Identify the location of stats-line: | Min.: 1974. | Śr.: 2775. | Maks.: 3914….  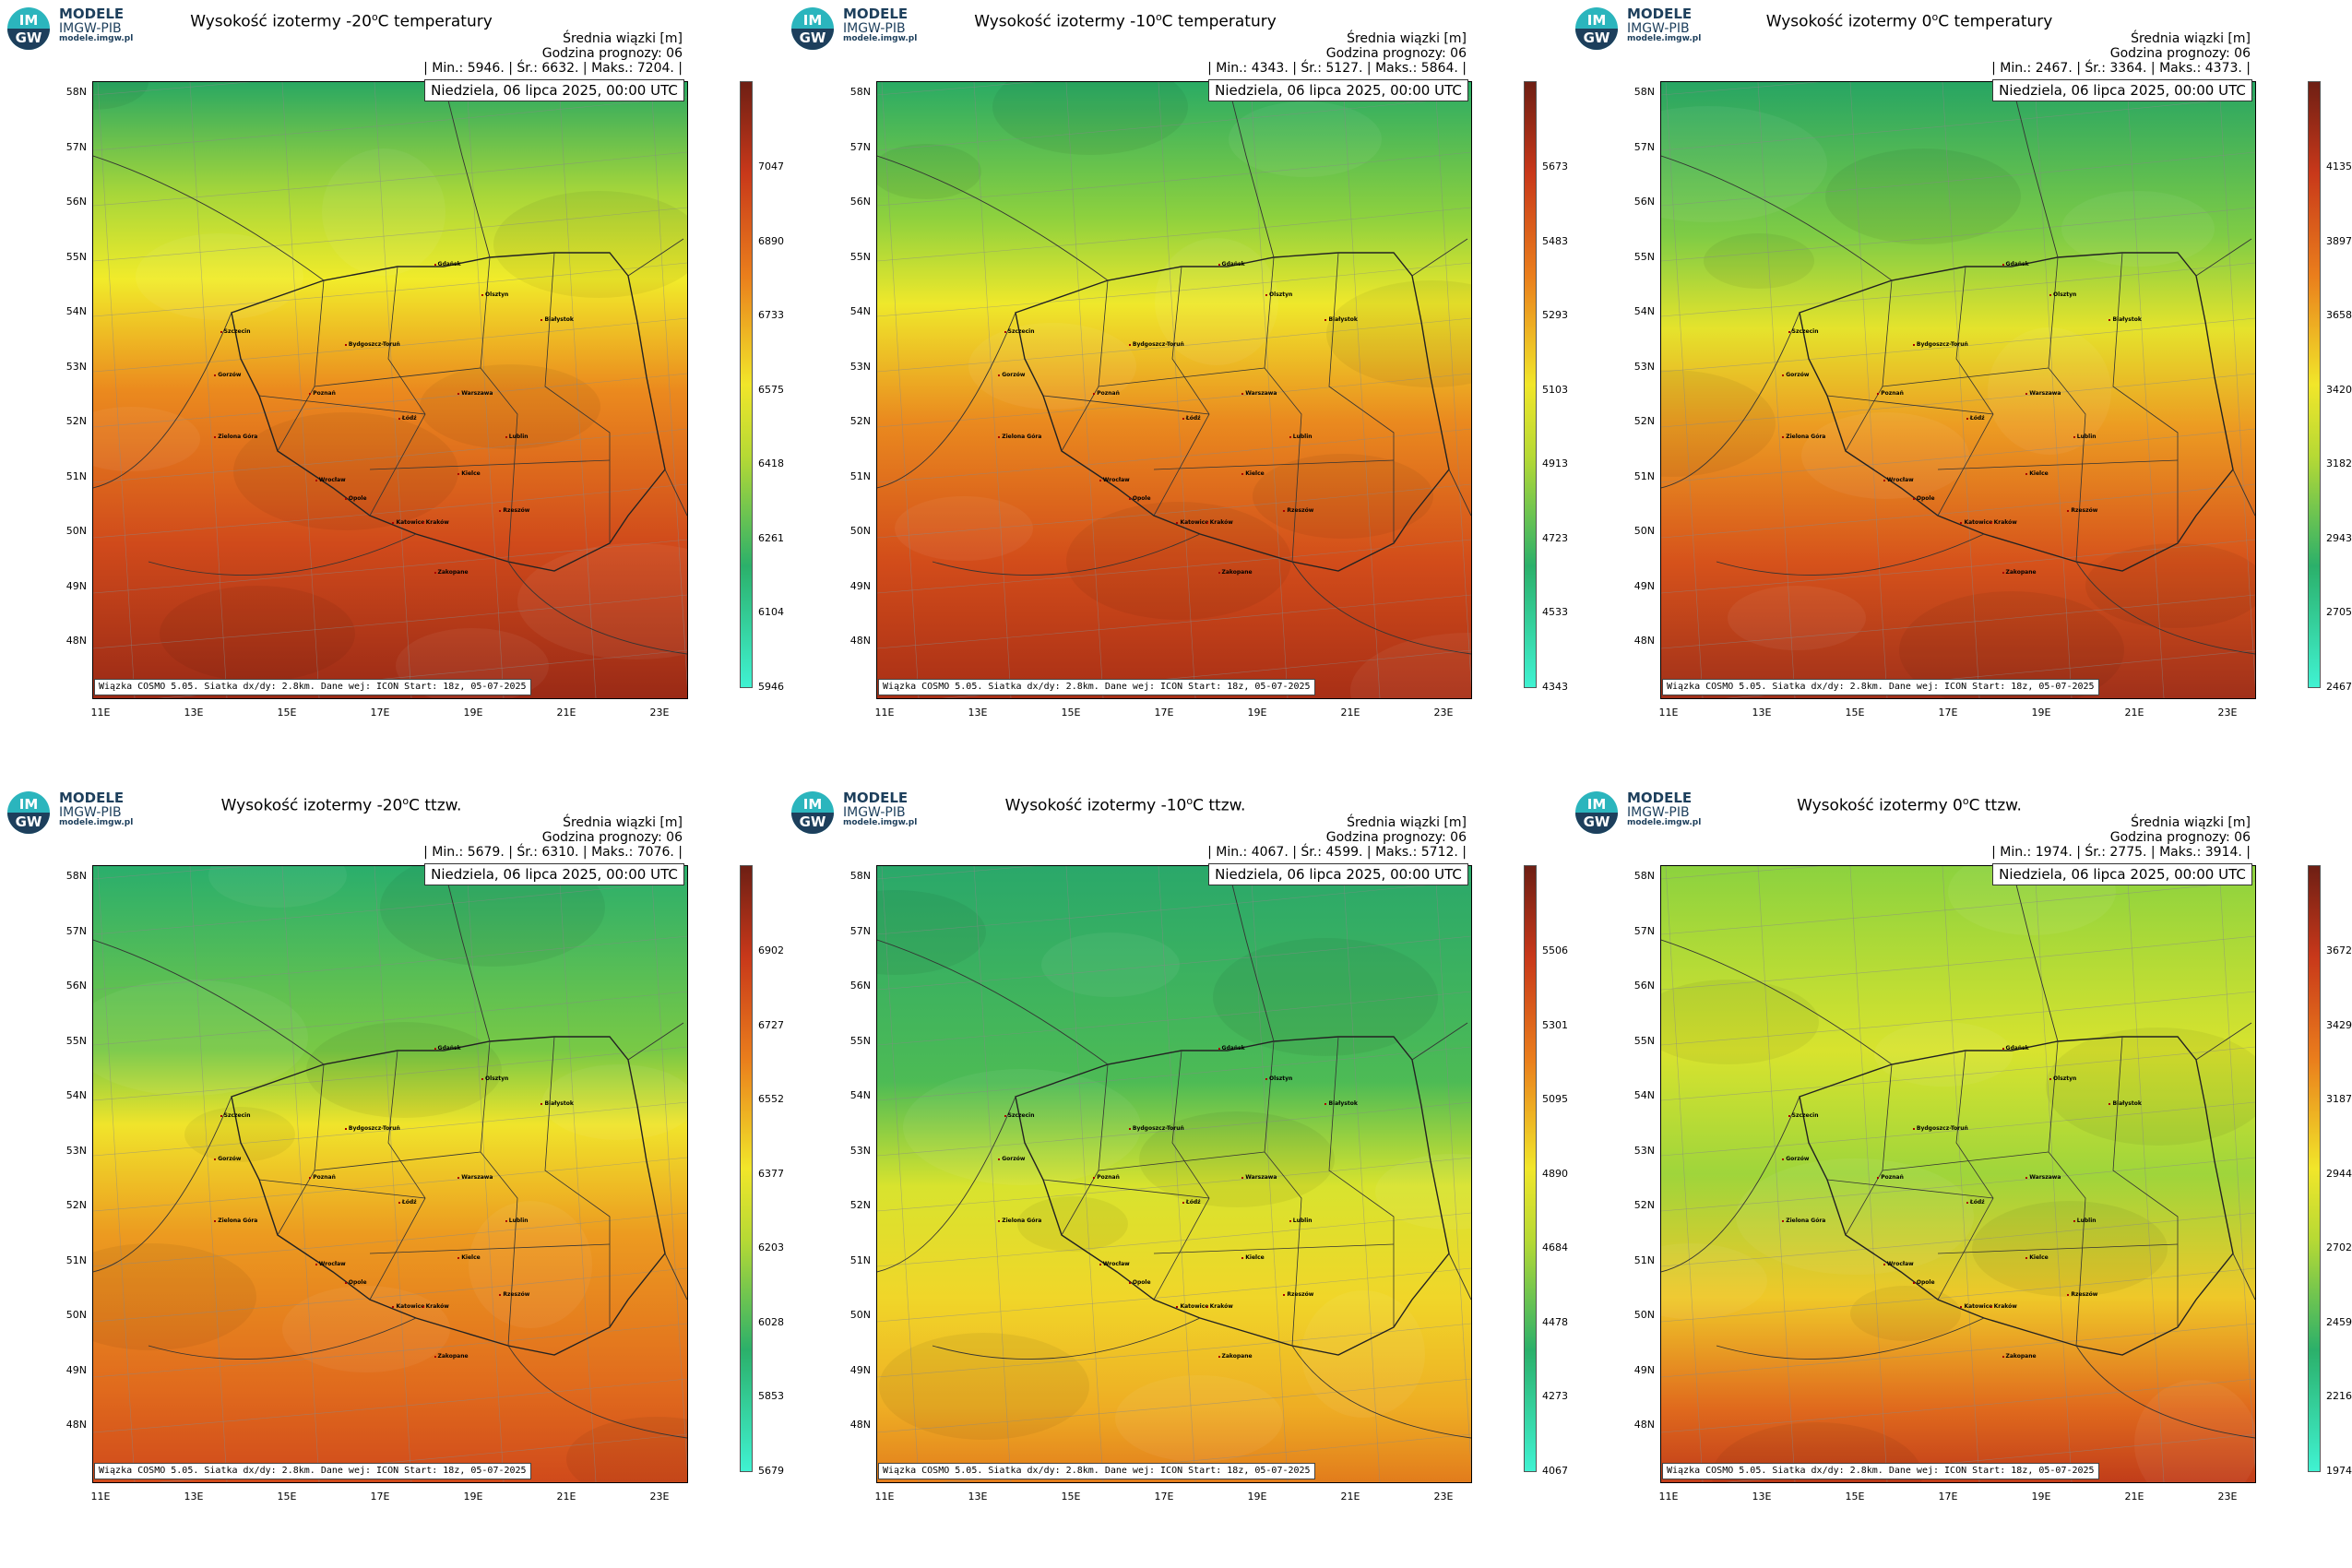
(2121, 852).